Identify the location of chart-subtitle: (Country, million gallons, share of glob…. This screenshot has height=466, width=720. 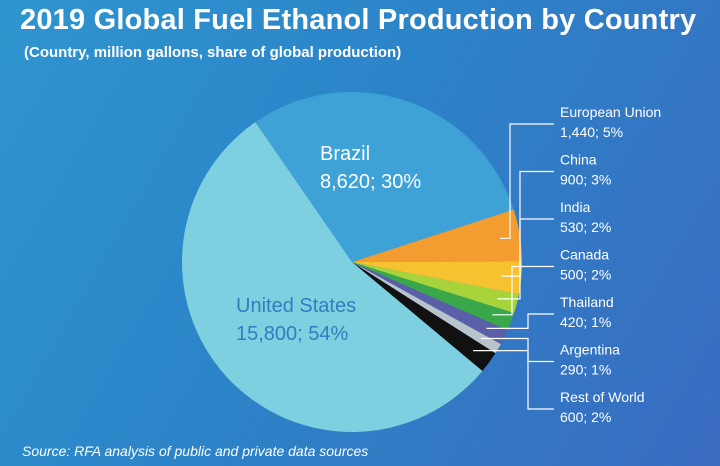
(213, 52).